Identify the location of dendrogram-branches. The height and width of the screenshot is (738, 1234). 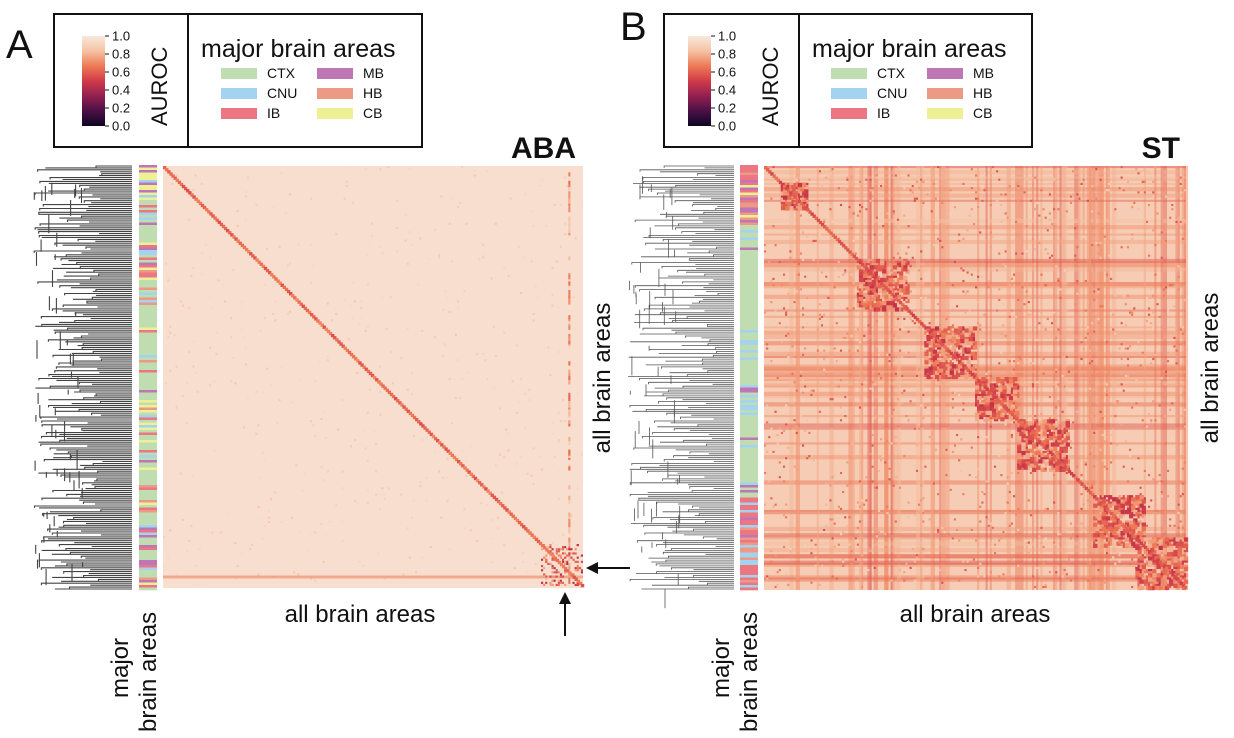
(82, 377).